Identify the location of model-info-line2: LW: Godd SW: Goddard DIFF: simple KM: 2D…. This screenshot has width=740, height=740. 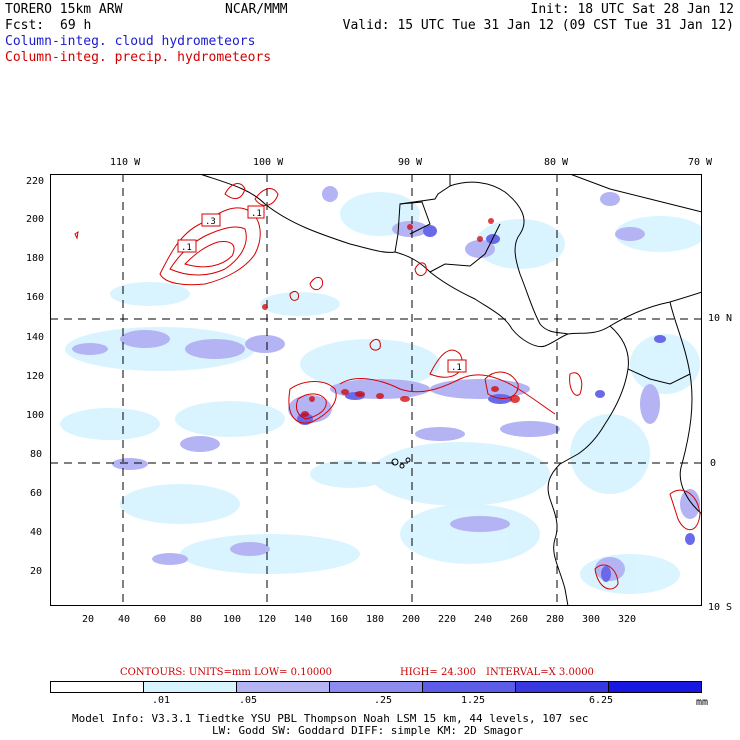
(368, 730).